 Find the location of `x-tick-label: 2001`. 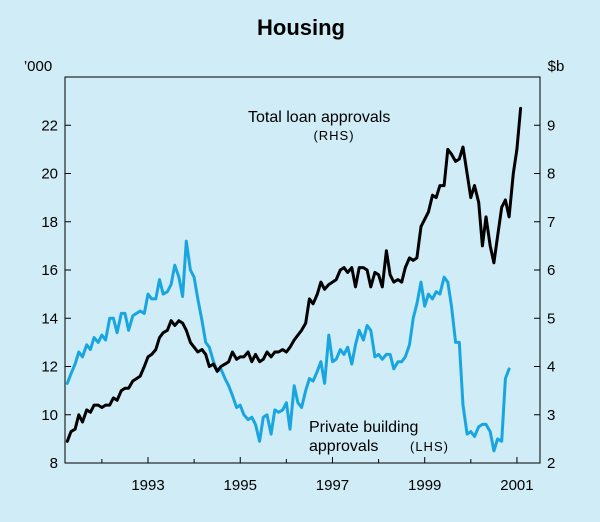

x-tick-label: 2001 is located at coordinates (516, 485).